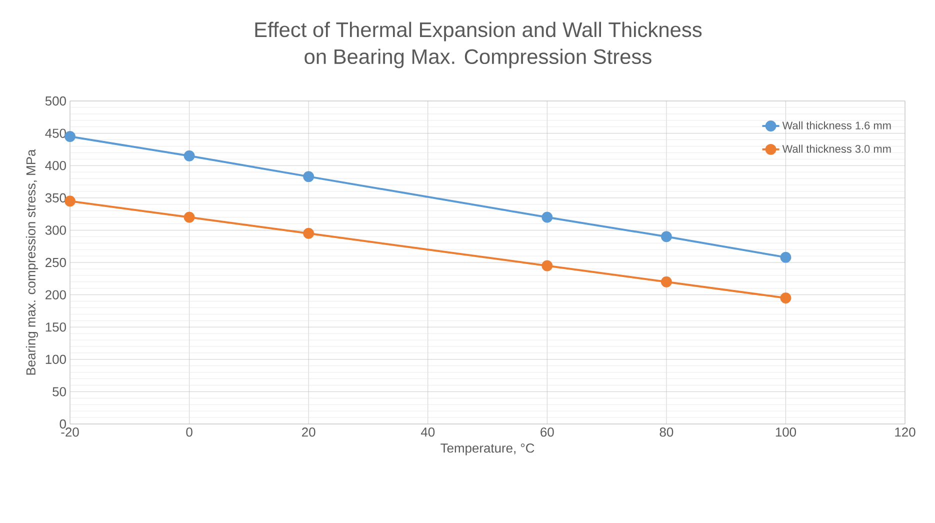 This screenshot has width=935, height=523. What do you see at coordinates (836, 125) in the screenshot?
I see `legend-label: Wall thickness 1.6 mm` at bounding box center [836, 125].